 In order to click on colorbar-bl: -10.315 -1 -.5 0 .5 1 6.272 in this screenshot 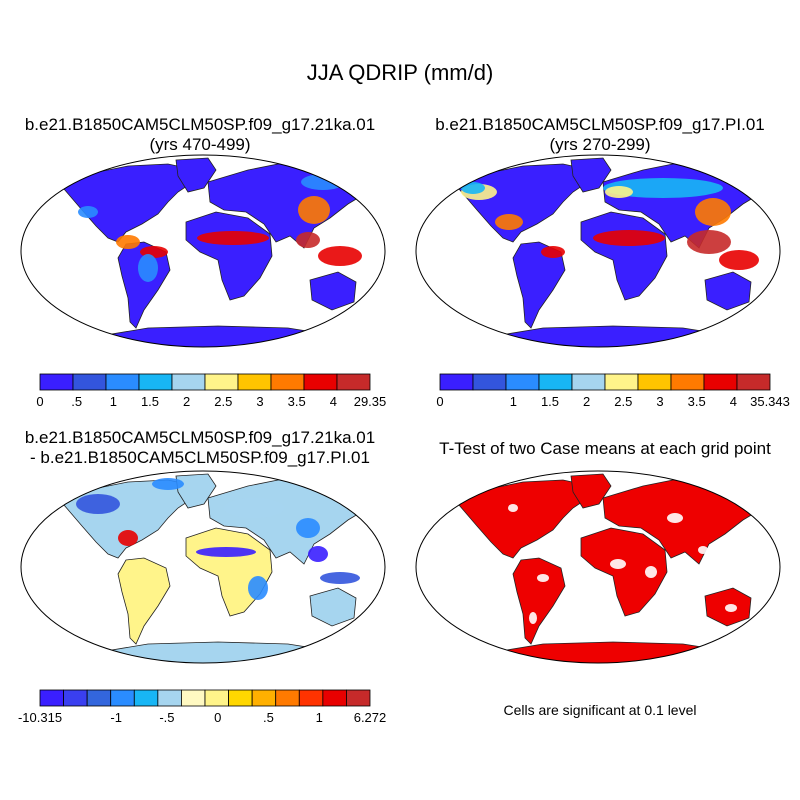, I will do `click(202, 707)`.